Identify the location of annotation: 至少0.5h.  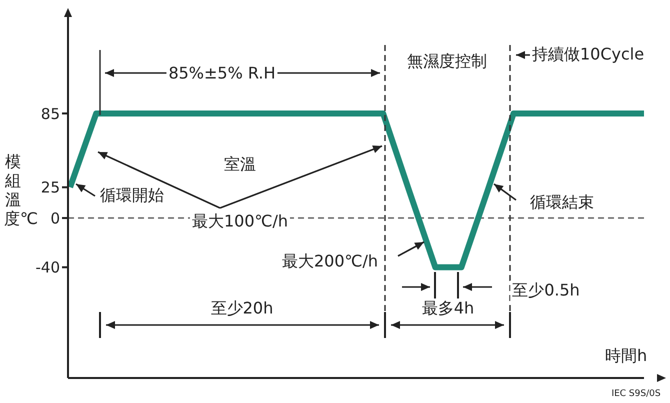
(546, 291).